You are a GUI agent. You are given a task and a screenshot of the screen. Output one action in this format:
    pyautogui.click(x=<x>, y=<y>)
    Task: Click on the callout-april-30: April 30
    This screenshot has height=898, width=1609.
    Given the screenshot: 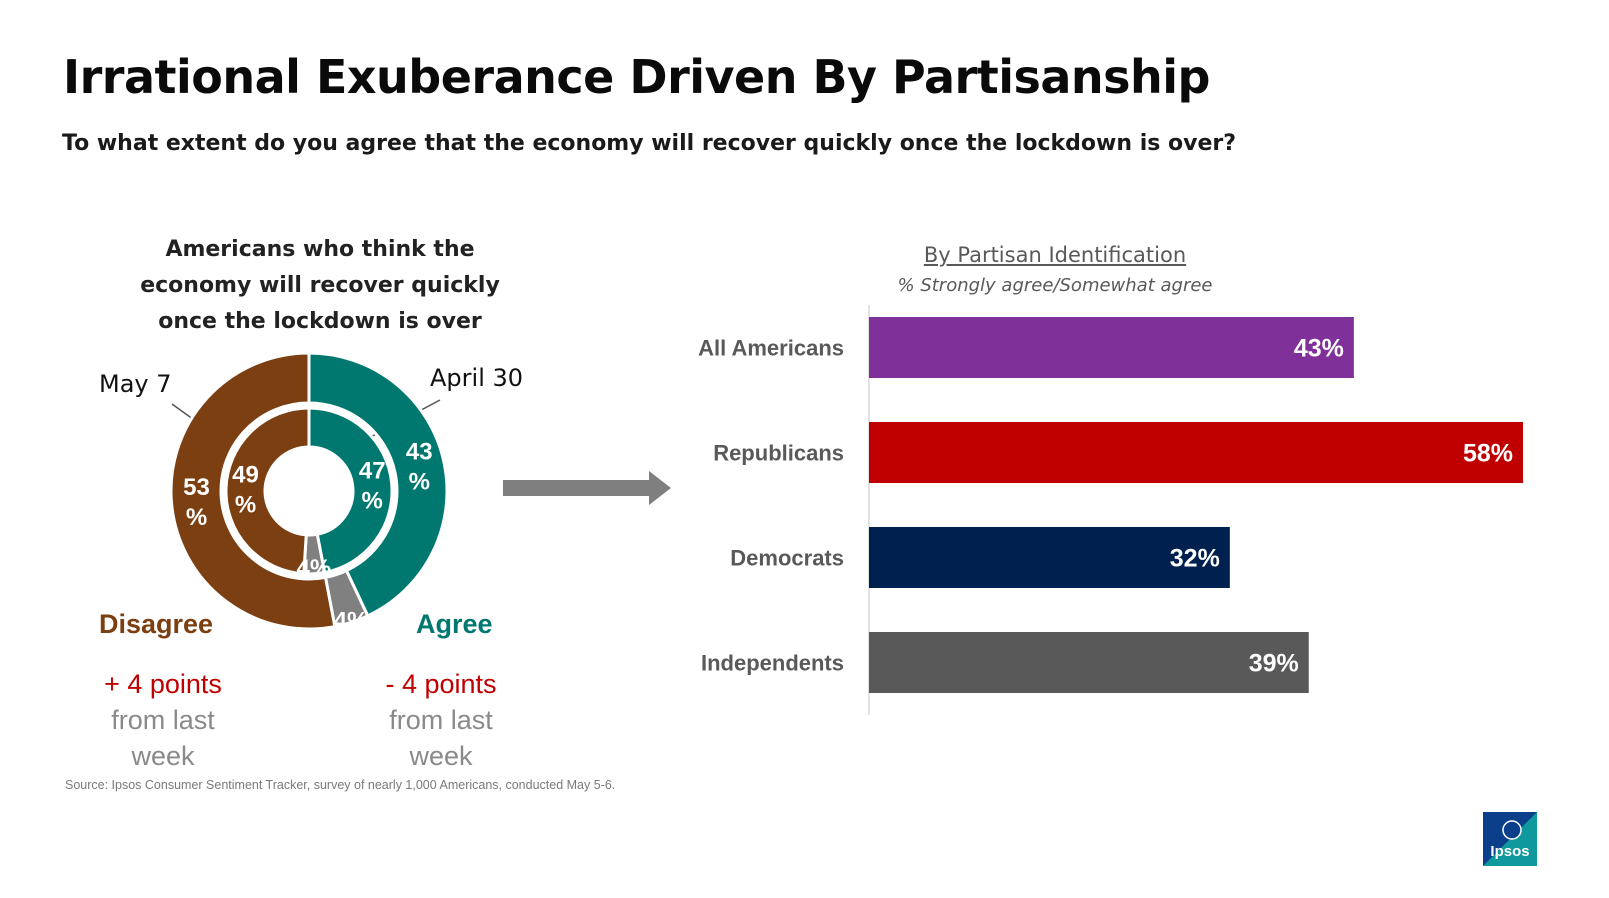 What is the action you would take?
    pyautogui.click(x=477, y=378)
    